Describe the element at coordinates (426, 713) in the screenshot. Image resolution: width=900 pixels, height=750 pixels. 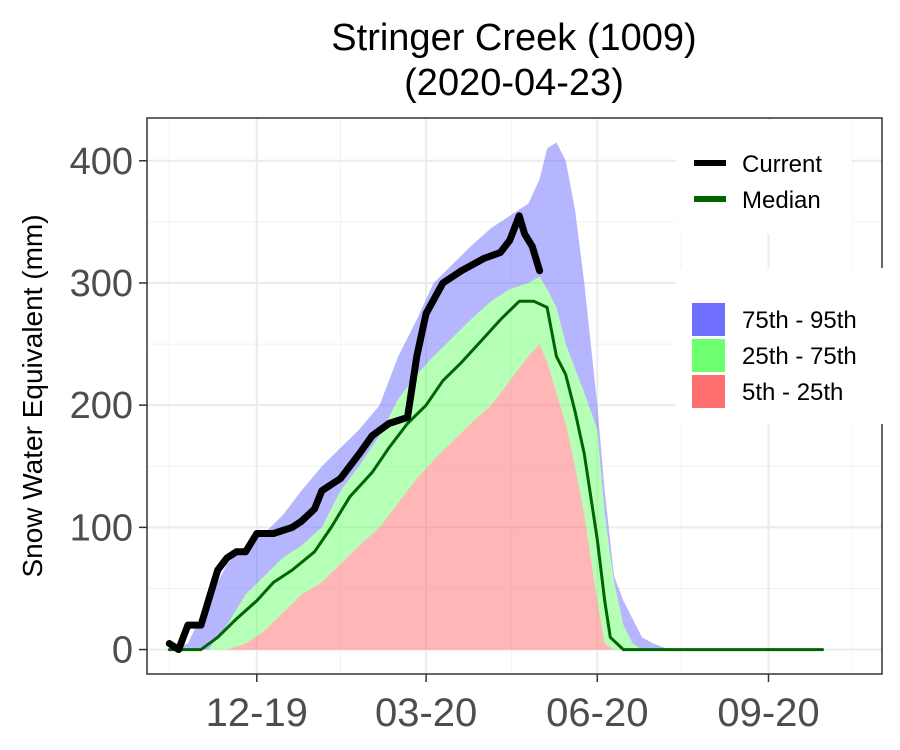
I see `x-tick-label-1: 03-20` at that location.